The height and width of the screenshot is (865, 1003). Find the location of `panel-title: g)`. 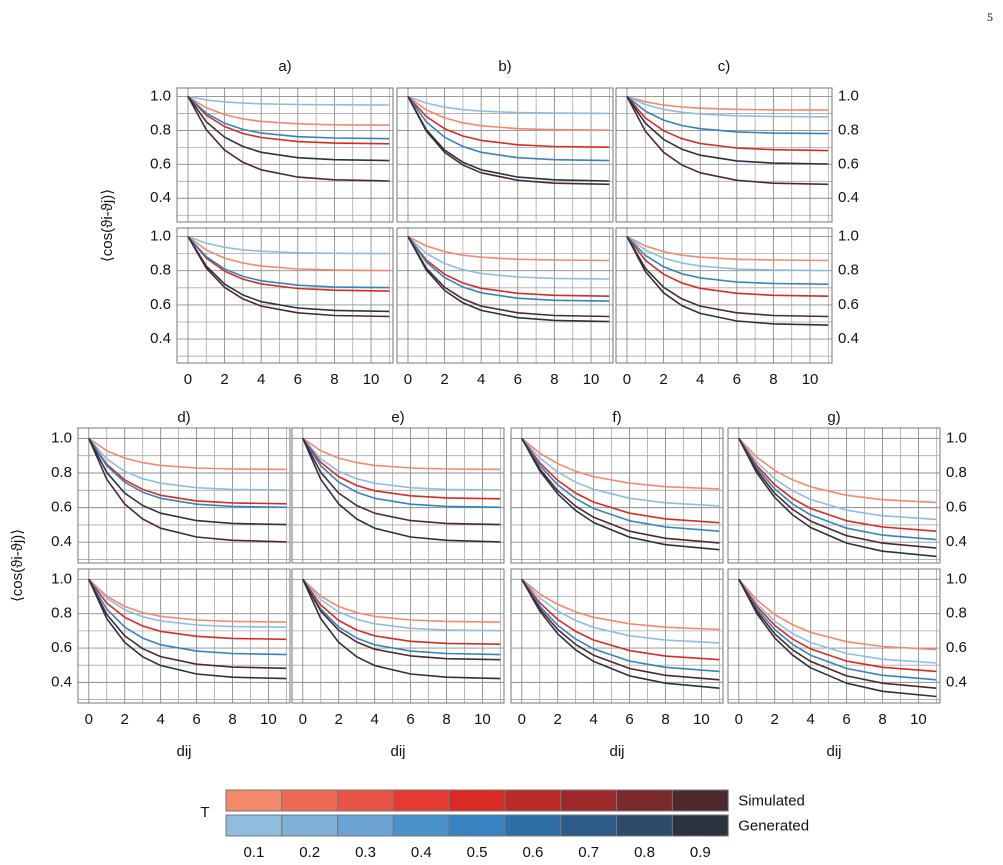

panel-title: g) is located at coordinates (833, 417).